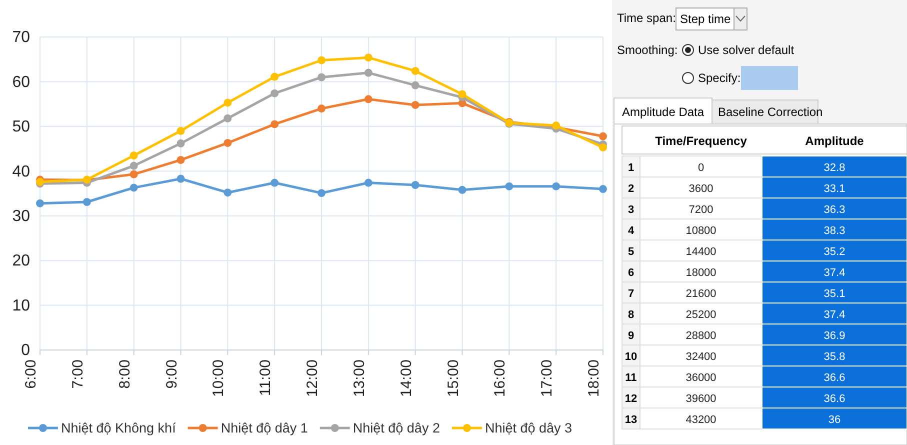  I want to click on data-label: 10800, so click(701, 231).